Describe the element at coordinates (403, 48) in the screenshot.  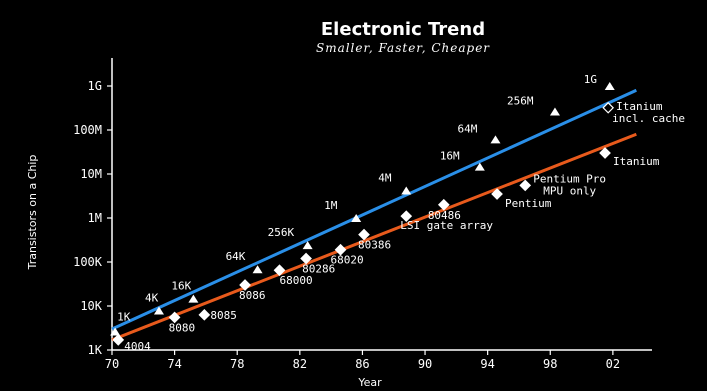
I see `chart-subtitle: Smaller, Faster, Cheaper` at that location.